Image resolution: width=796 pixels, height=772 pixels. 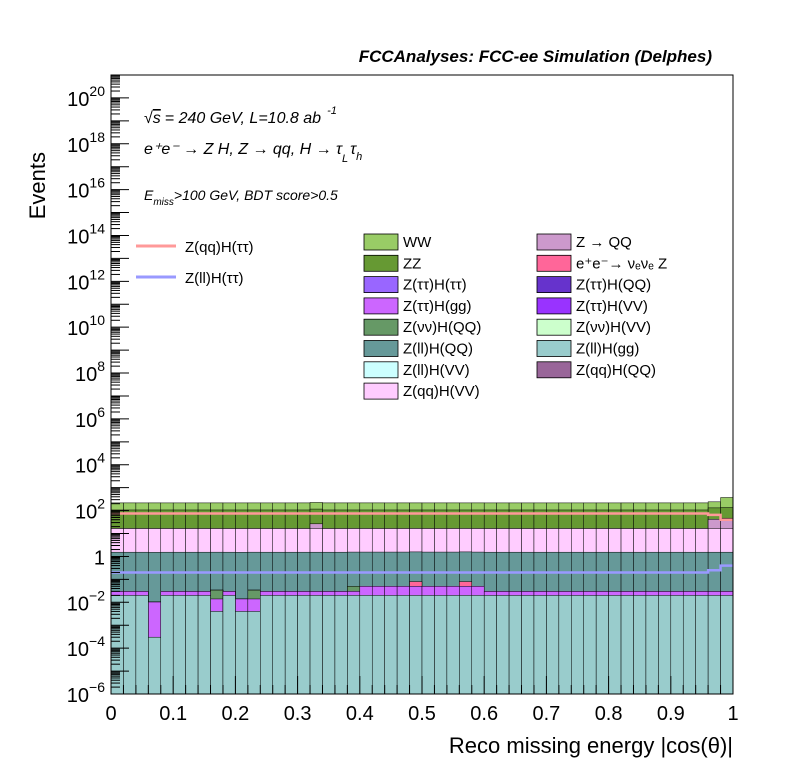 What do you see at coordinates (360, 714) in the screenshot?
I see `x-tick-label: 0.4` at bounding box center [360, 714].